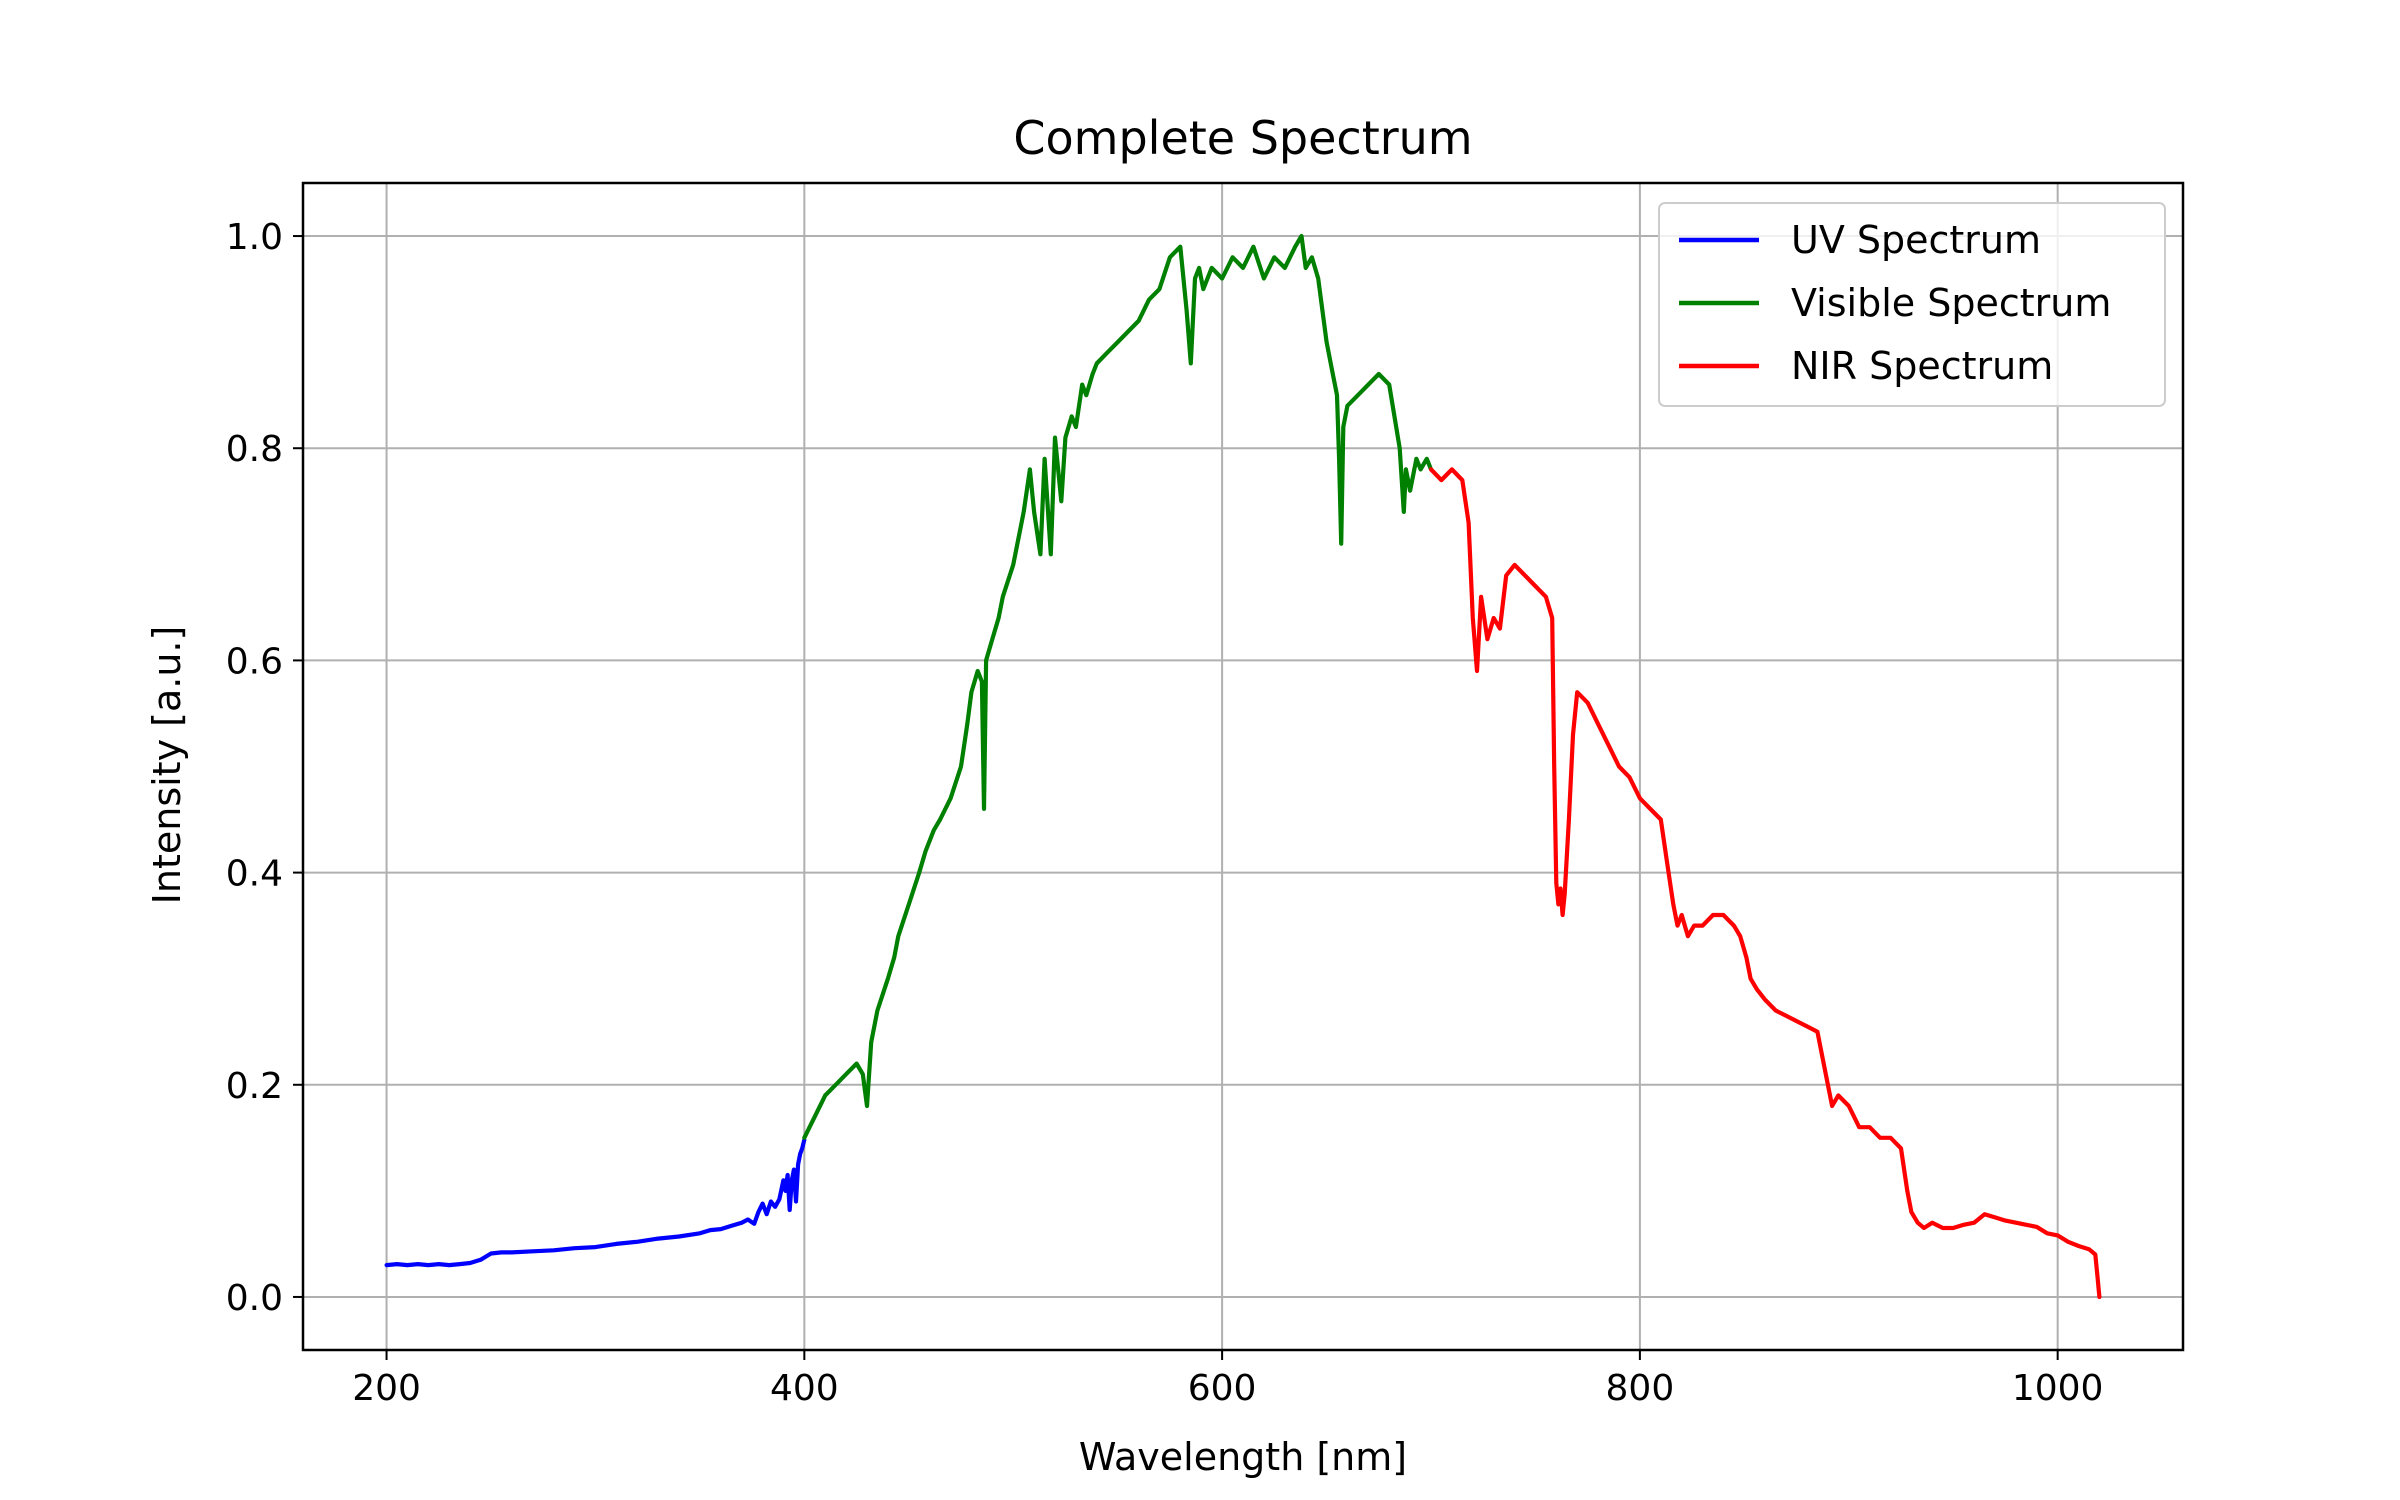  I want to click on x-tick-label: 400, so click(804, 1388).